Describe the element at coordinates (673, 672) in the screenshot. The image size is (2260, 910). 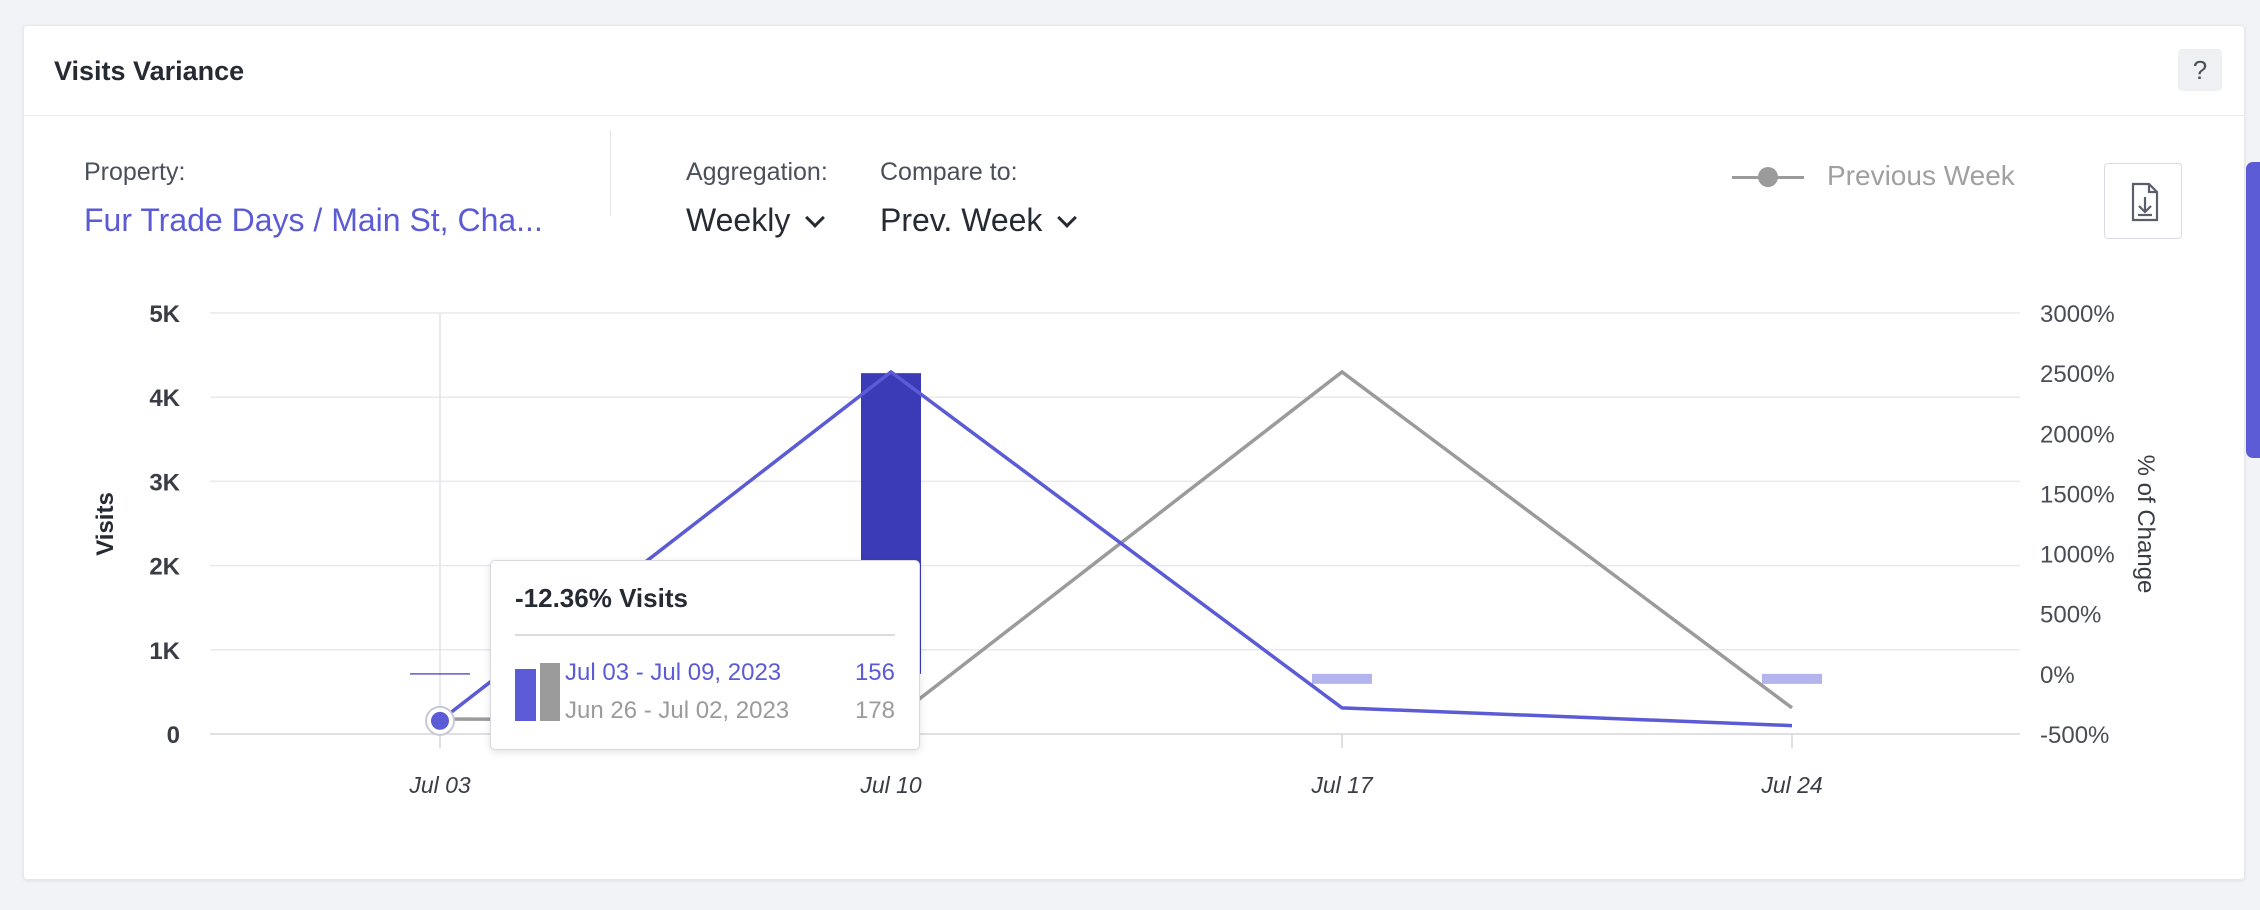
I see `tooltip-current-range: Jul 03 - Jul 09, 2023` at that location.